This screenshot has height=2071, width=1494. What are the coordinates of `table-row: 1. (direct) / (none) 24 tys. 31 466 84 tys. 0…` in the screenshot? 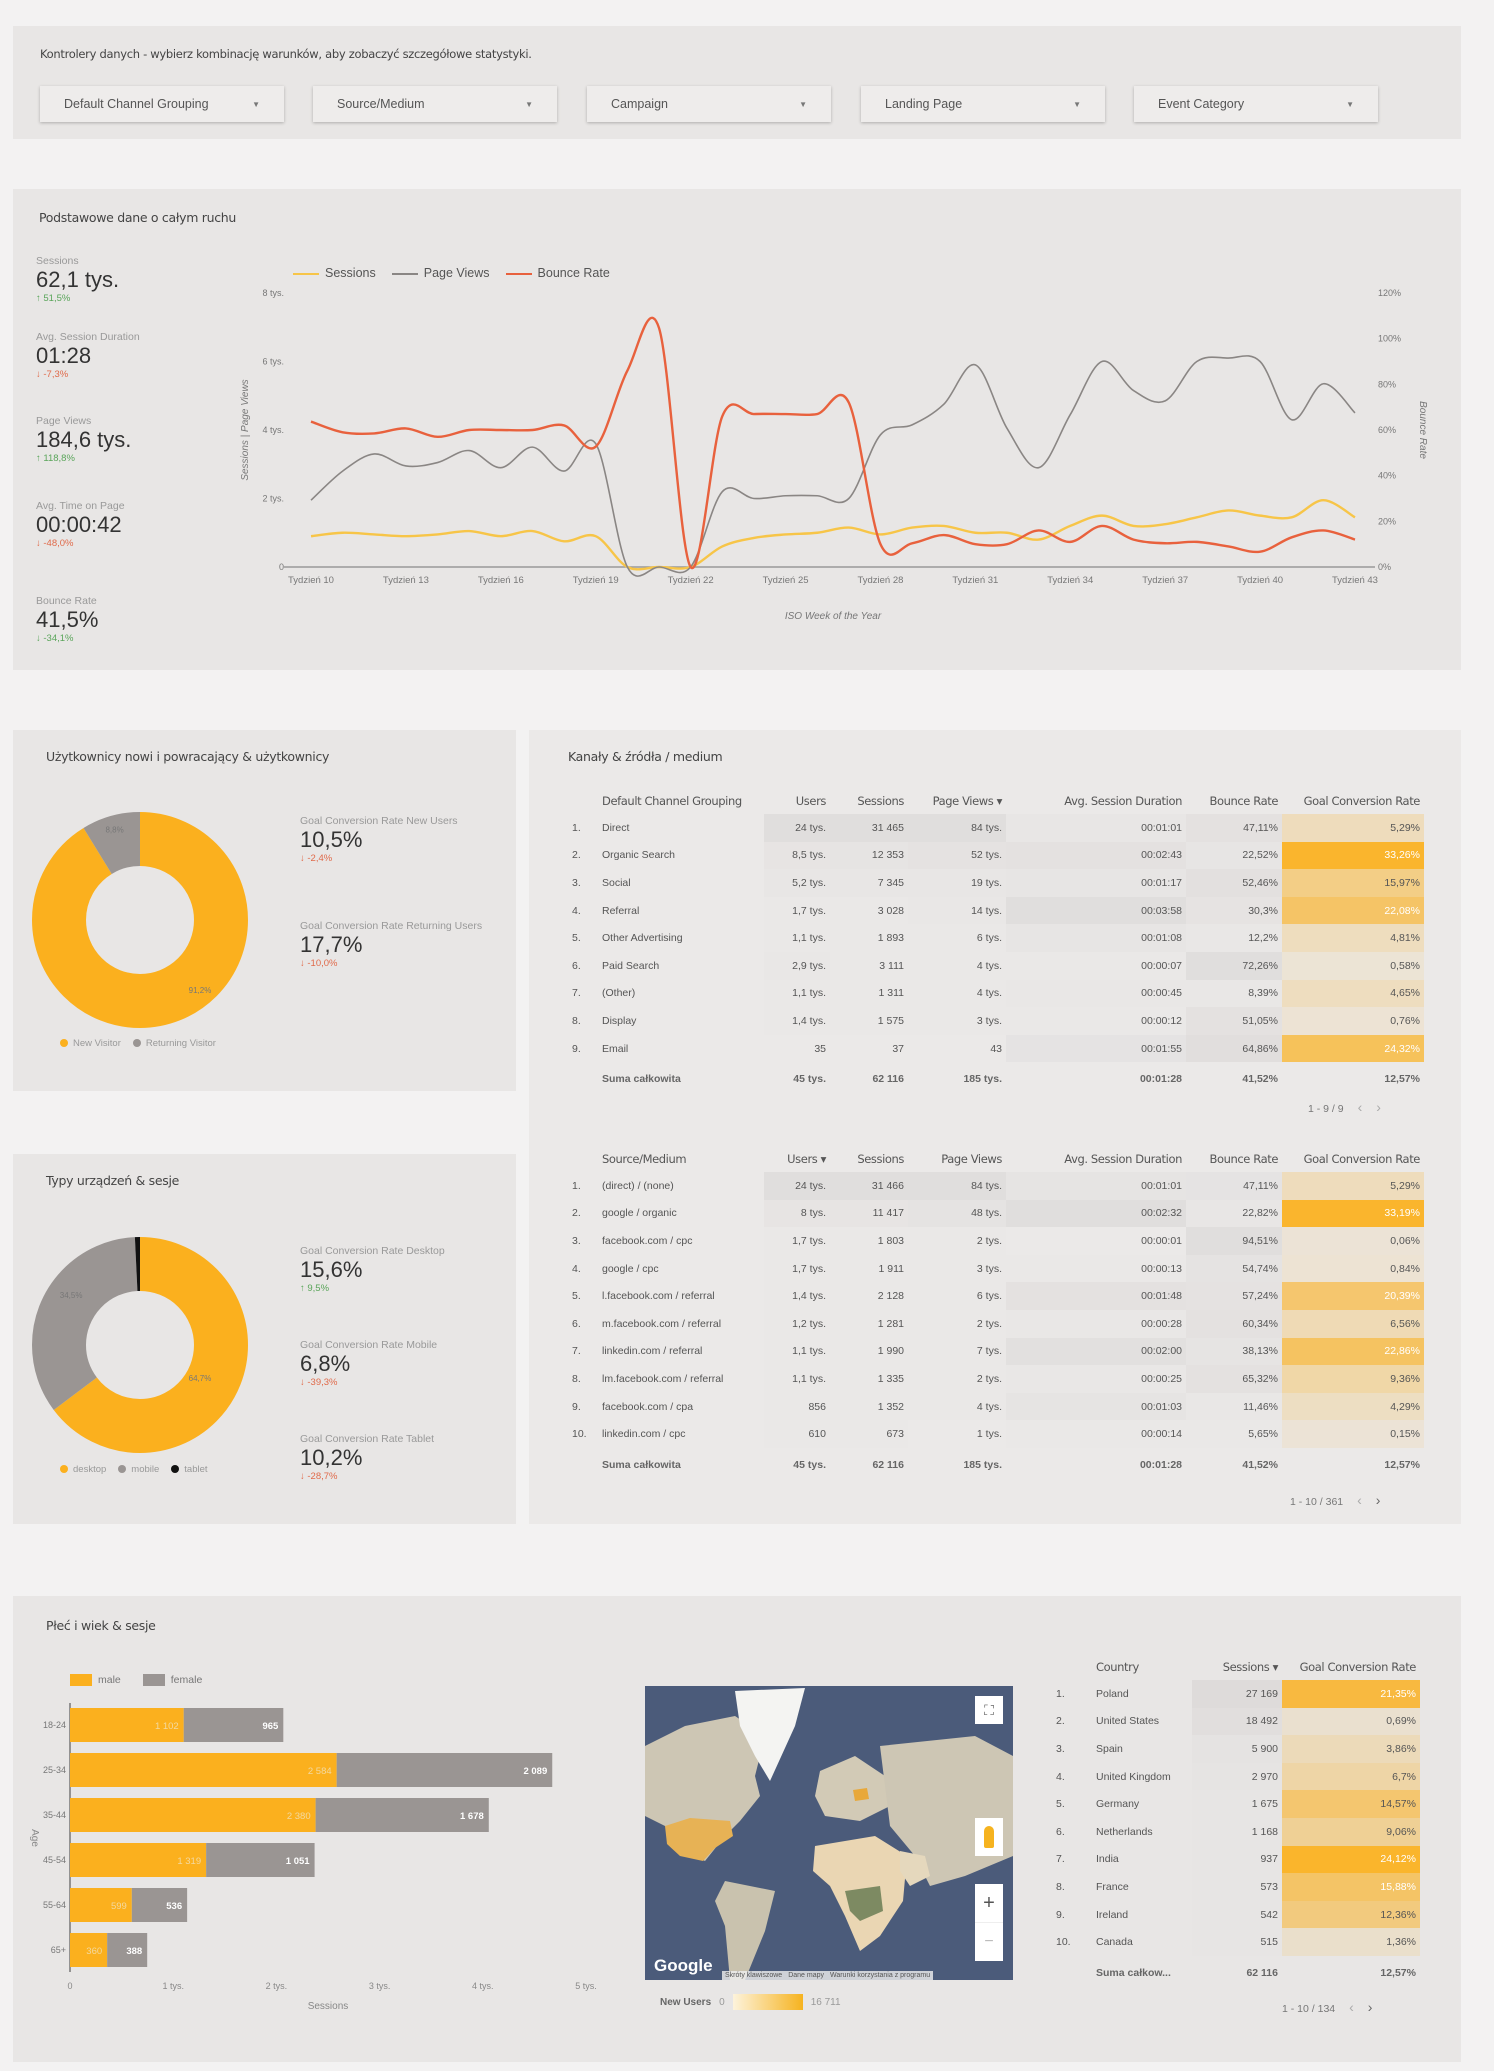 It's located at (996, 1186).